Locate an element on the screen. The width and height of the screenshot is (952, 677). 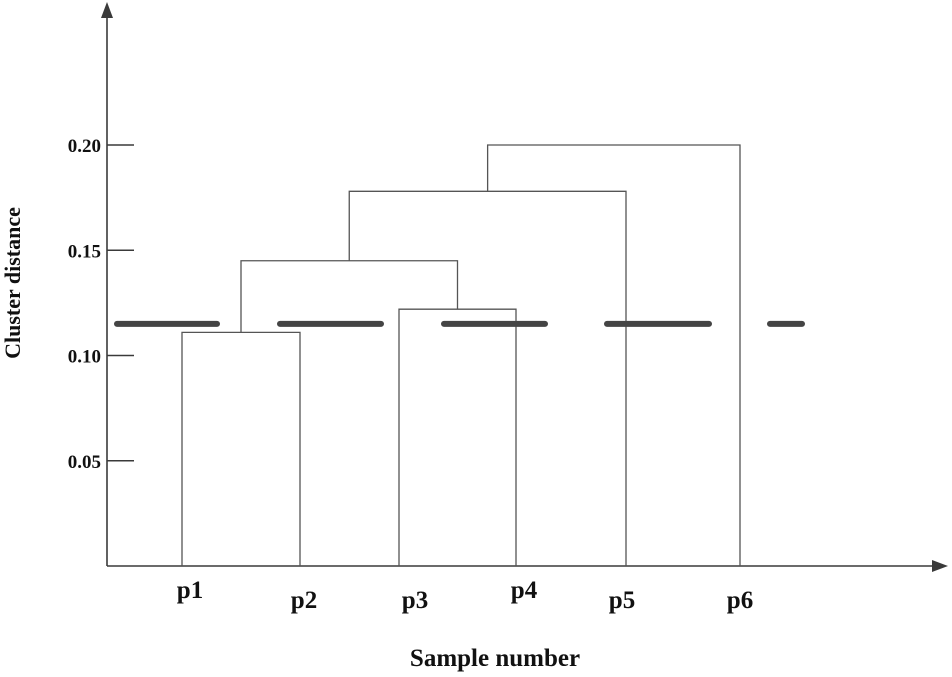
y-tick-label: 0.05 is located at coordinates (84, 462).